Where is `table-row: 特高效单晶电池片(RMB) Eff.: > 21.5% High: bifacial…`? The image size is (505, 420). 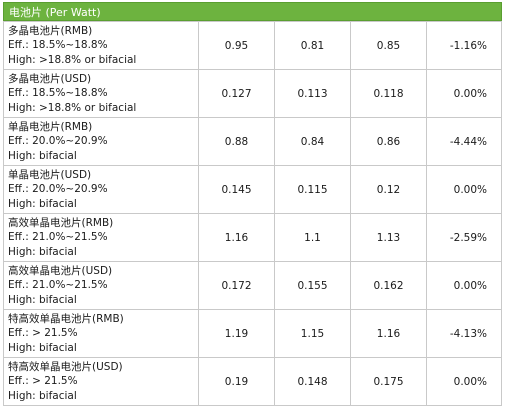
table-row: 特高效单晶电池片(RMB) Eff.: > 21.5% High: bifacial… is located at coordinates (252, 333).